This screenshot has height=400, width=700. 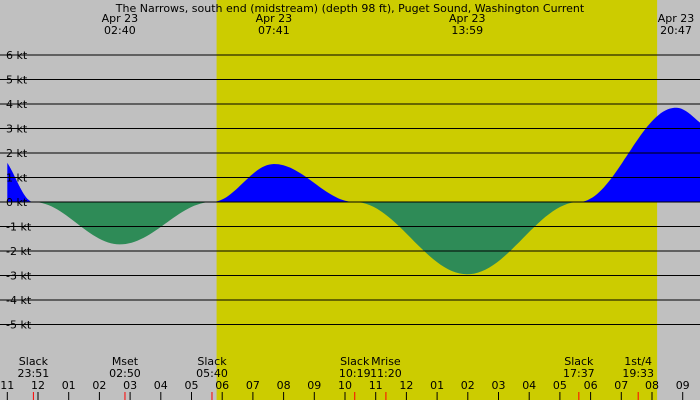 What do you see at coordinates (17, 202) in the screenshot?
I see `y-tick-label: 0 kt` at bounding box center [17, 202].